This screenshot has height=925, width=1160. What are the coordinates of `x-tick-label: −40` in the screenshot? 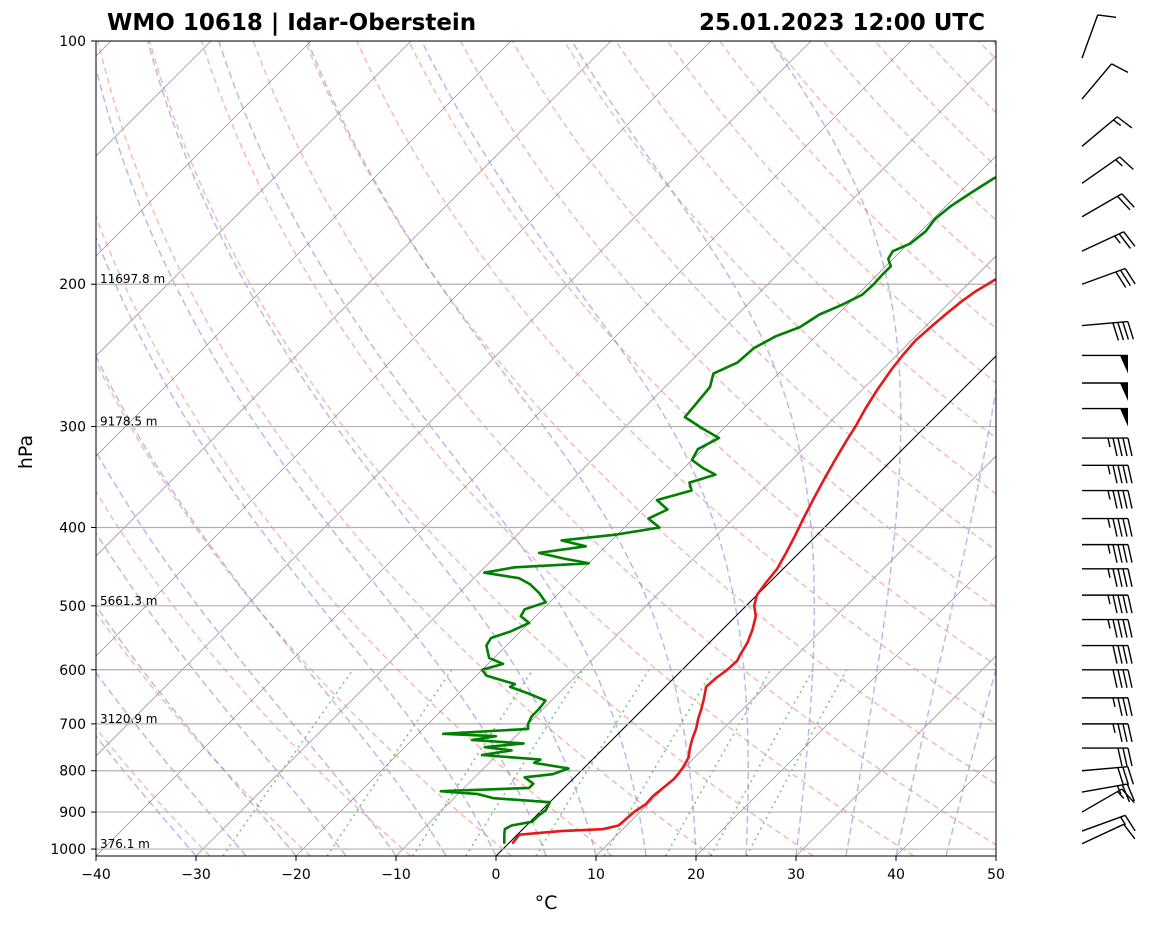 It's located at (96, 875).